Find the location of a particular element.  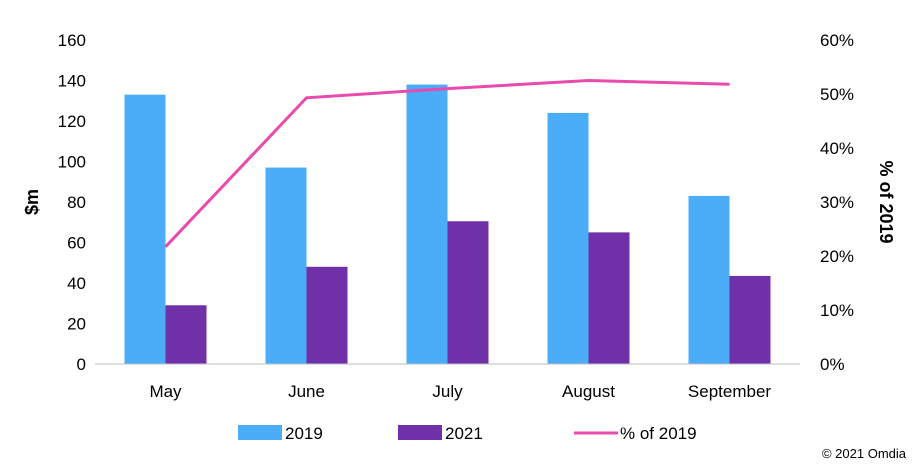

x-tick-label: August is located at coordinates (588, 391).